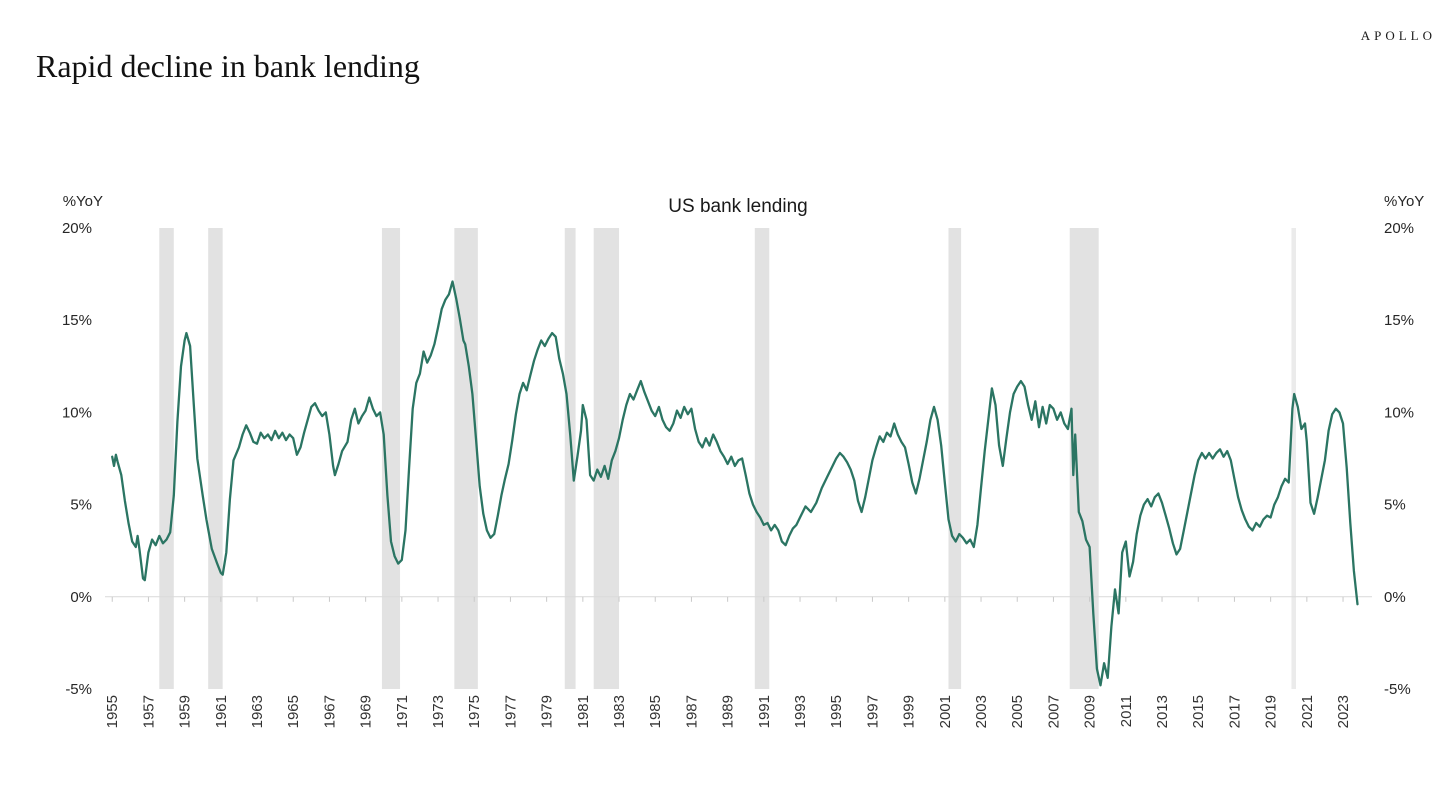 This screenshot has width=1456, height=800. I want to click on x-tick-label: 2003, so click(981, 711).